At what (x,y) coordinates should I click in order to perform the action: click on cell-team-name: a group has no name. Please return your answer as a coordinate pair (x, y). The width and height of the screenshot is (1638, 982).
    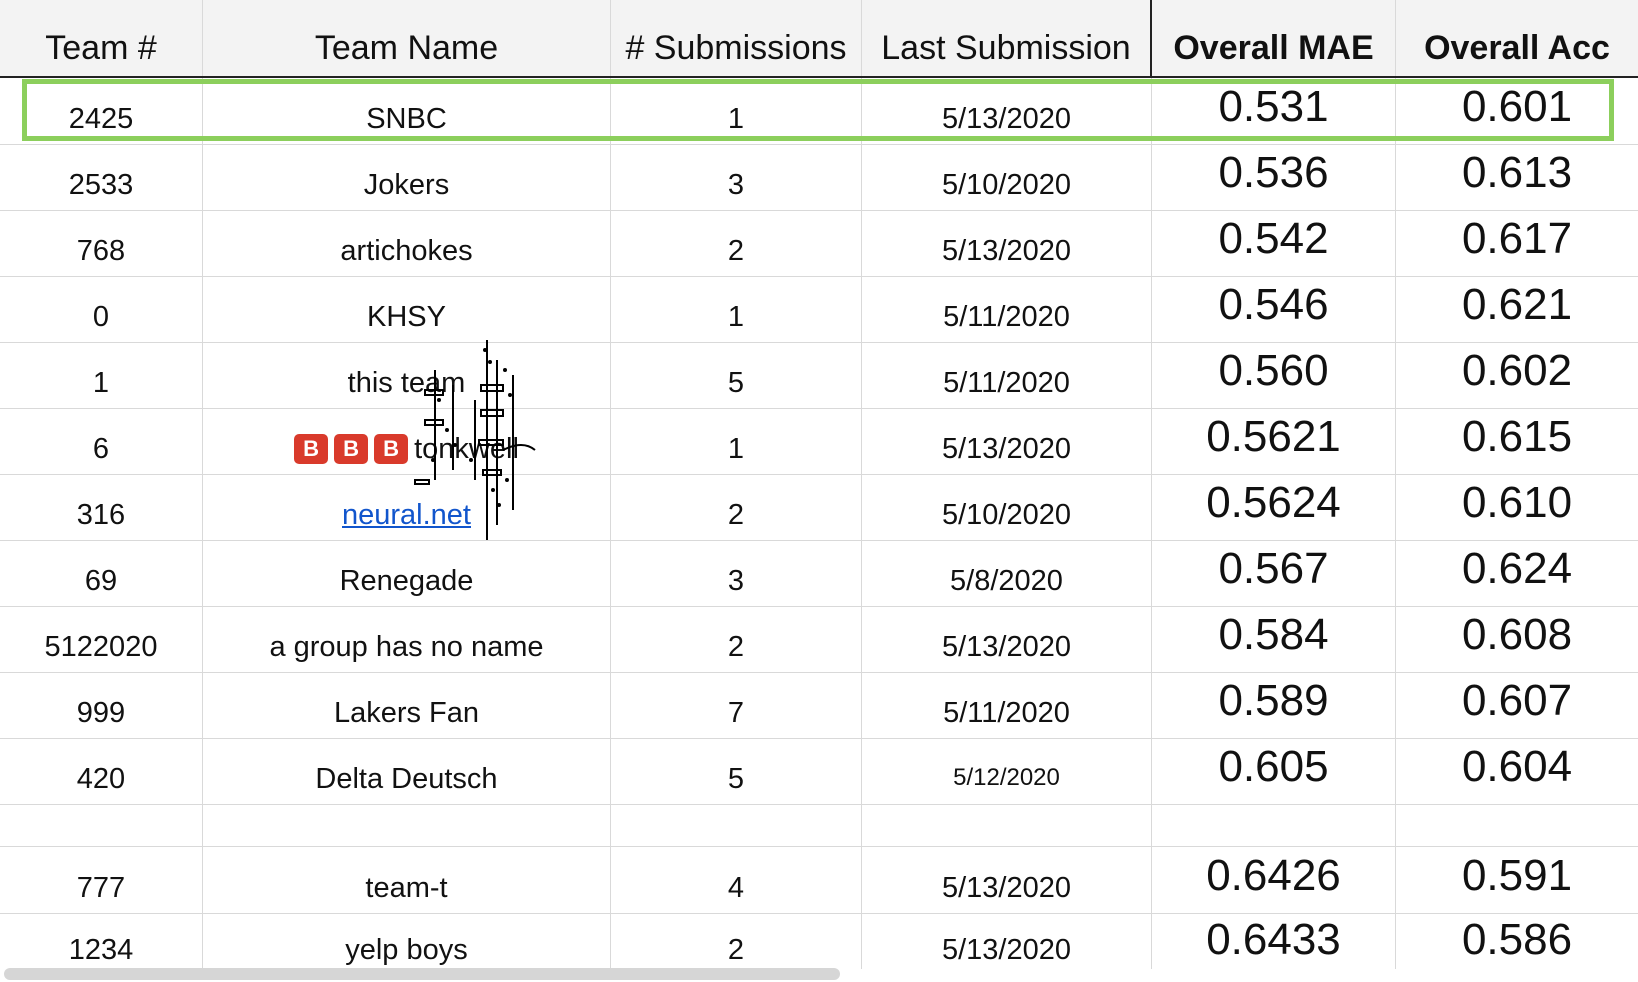
    Looking at the image, I should click on (407, 639).